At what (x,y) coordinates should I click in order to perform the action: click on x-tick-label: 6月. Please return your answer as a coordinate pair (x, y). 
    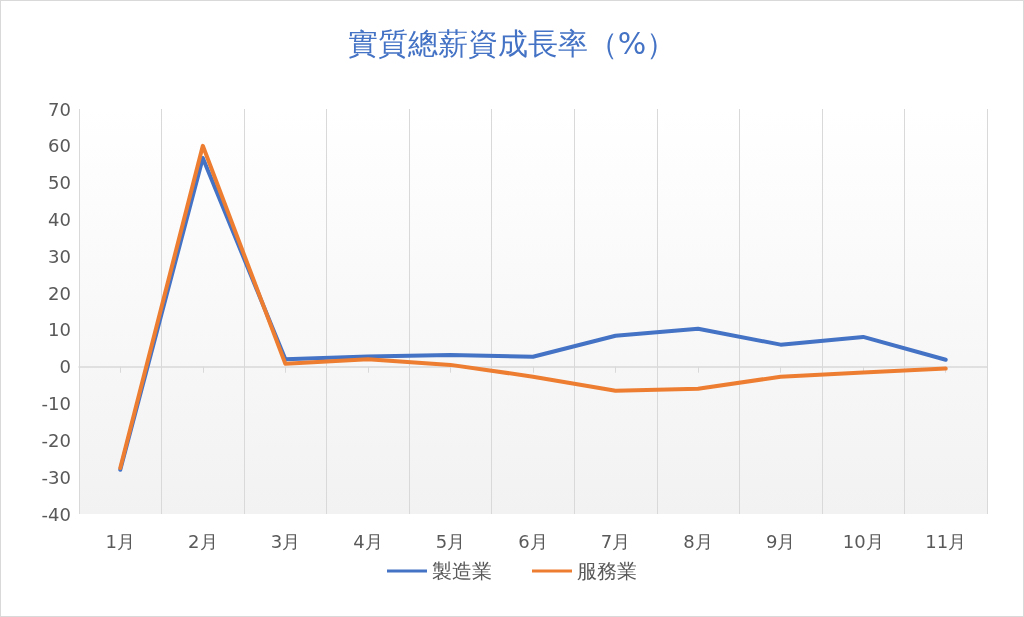
    Looking at the image, I should click on (533, 541).